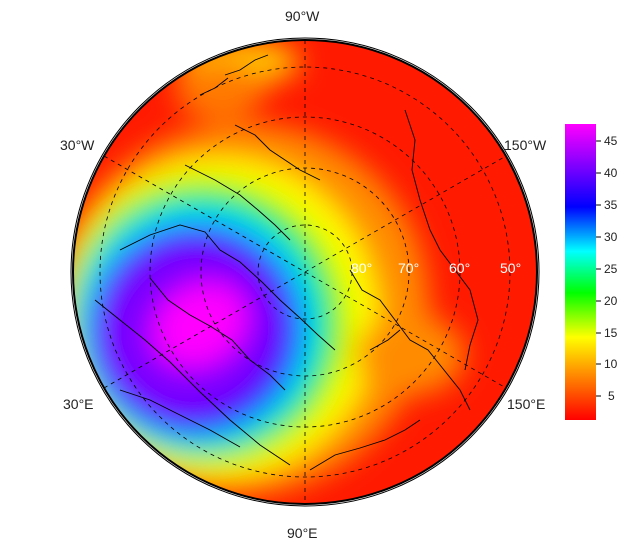 This screenshot has height=552, width=625. I want to click on right-orange-patch, so click(410, 355).